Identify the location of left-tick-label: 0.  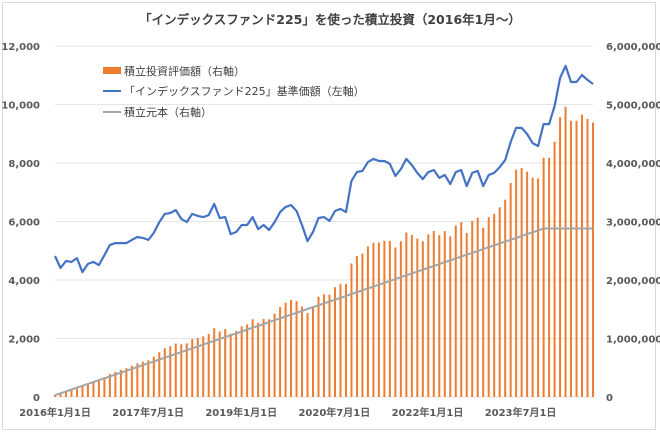
(36, 398).